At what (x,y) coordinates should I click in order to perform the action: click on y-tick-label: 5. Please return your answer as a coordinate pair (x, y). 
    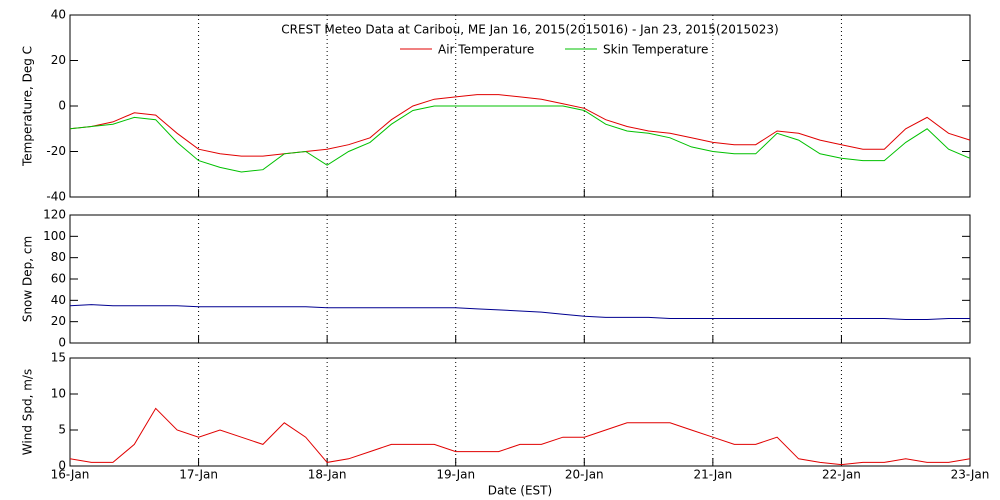
    Looking at the image, I should click on (62, 430).